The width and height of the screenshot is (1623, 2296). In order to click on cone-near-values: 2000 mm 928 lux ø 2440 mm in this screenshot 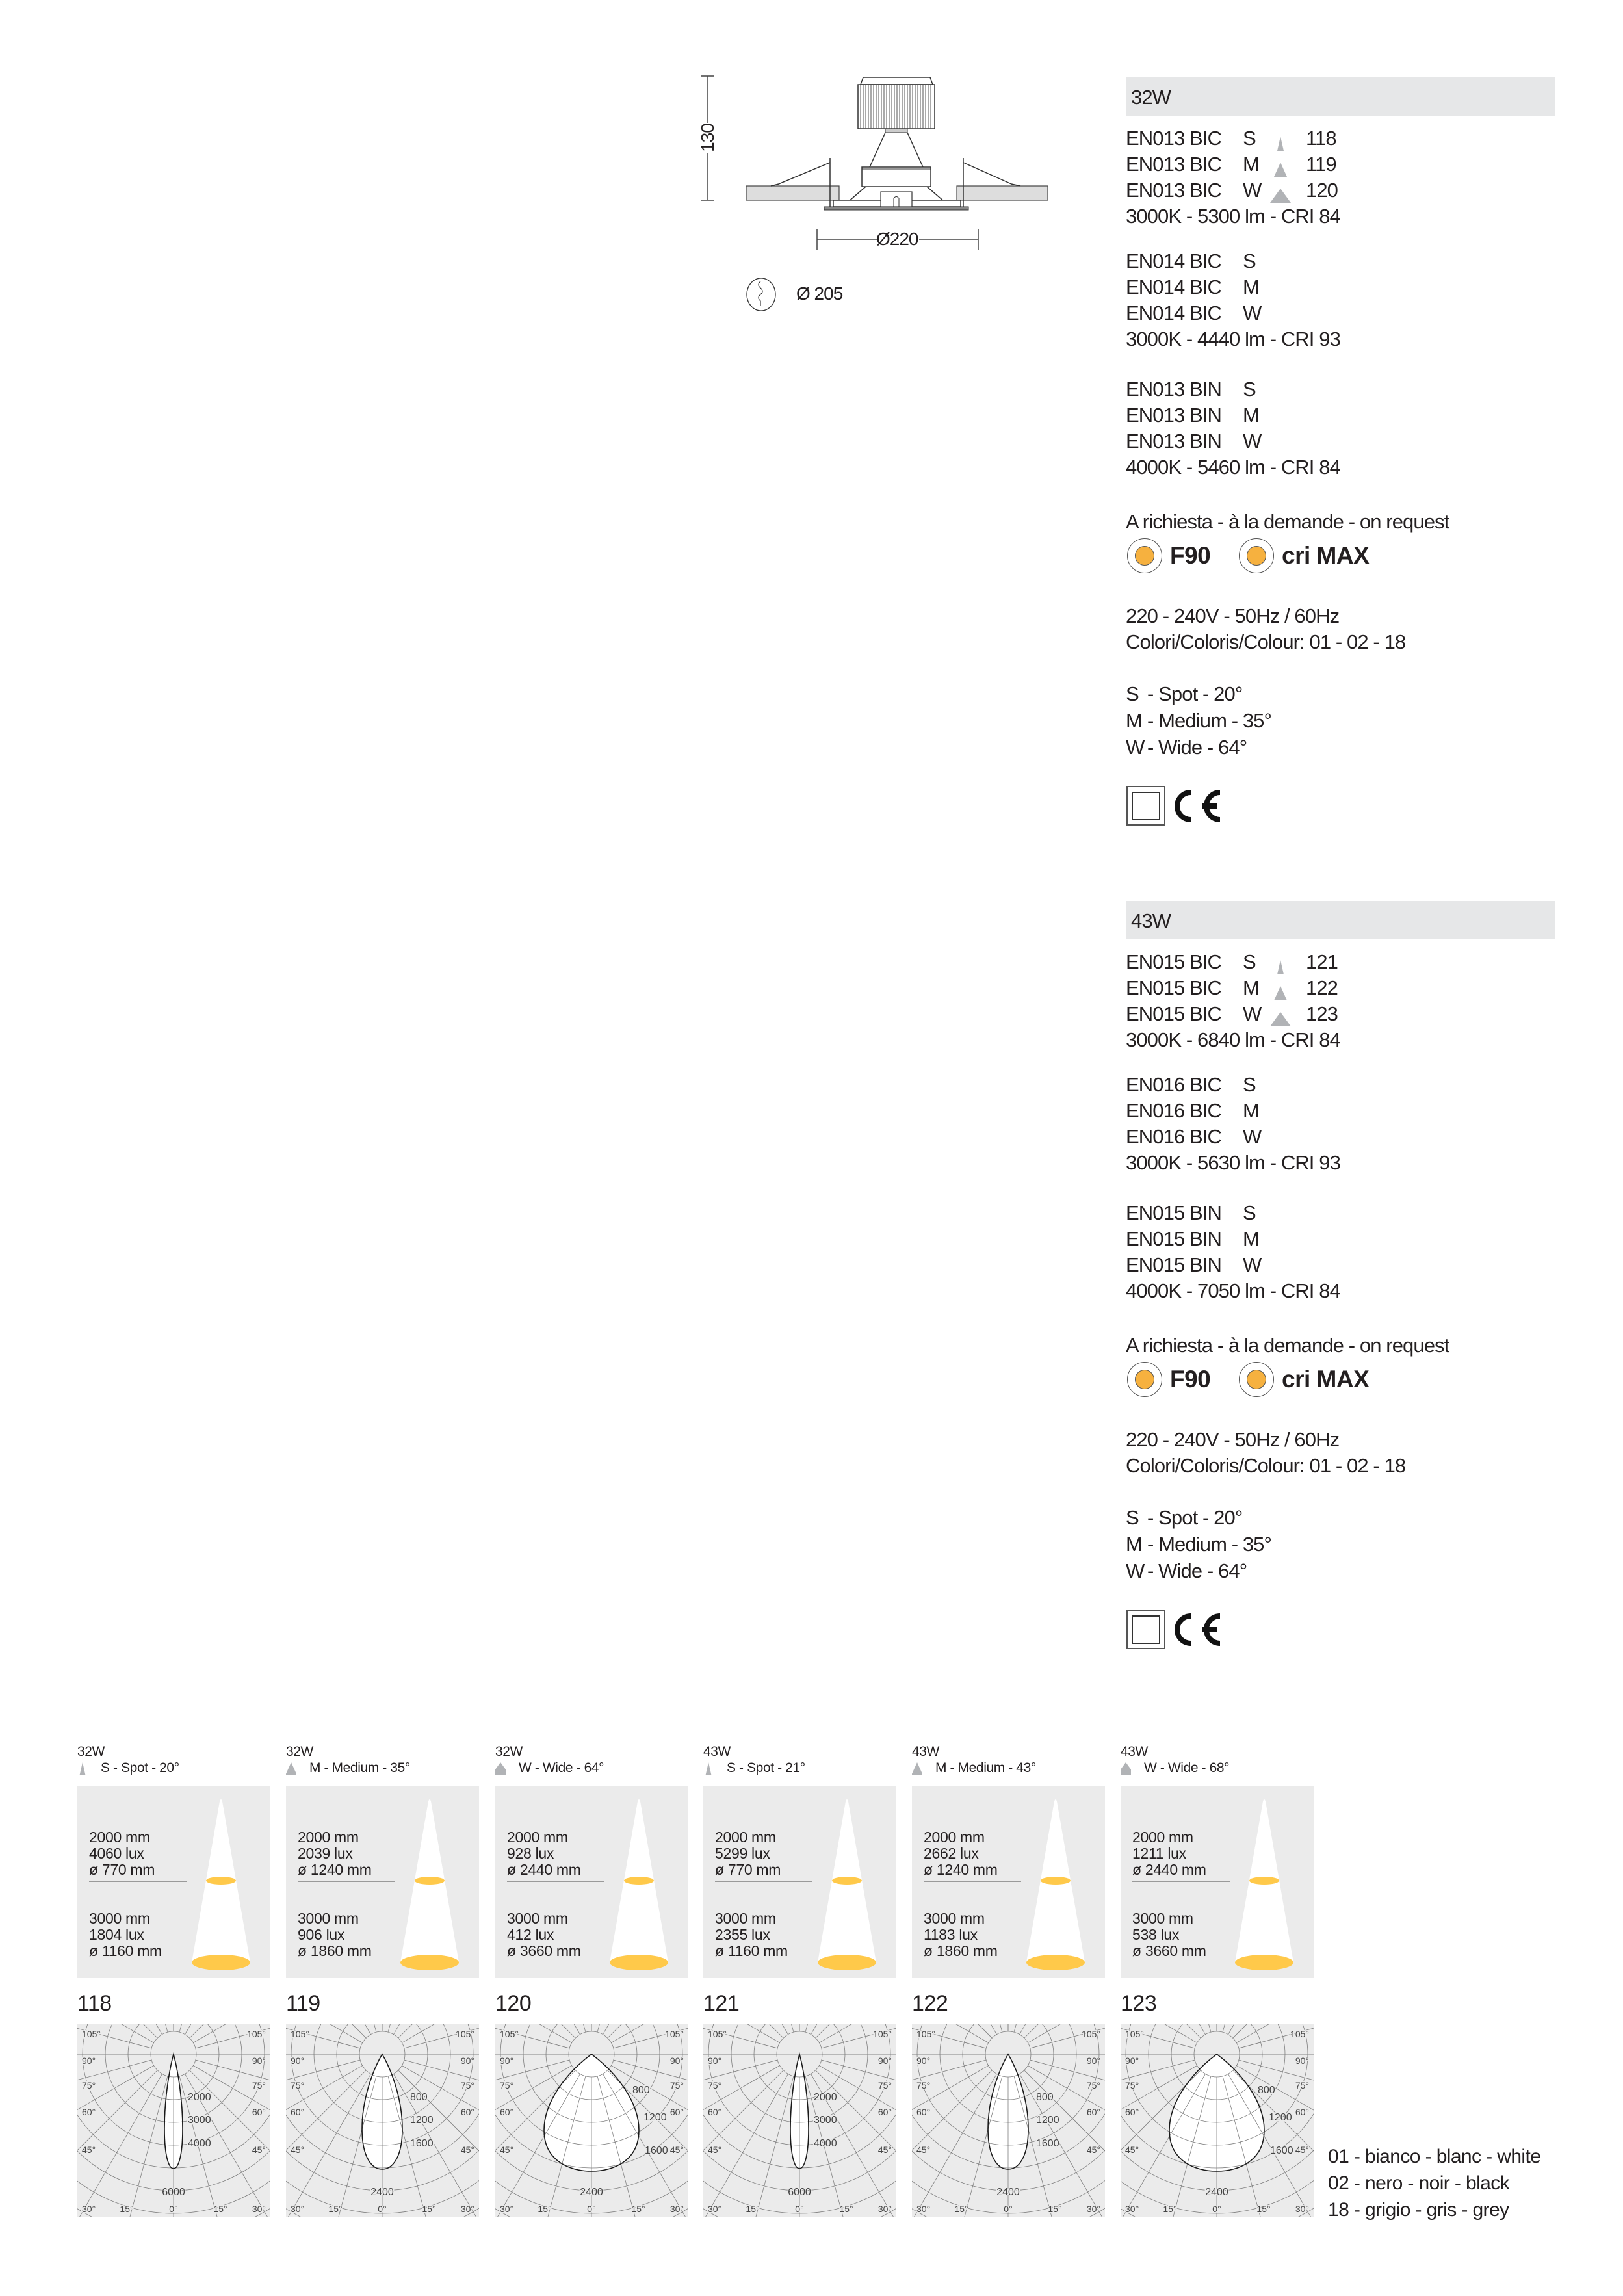, I will do `click(544, 1853)`.